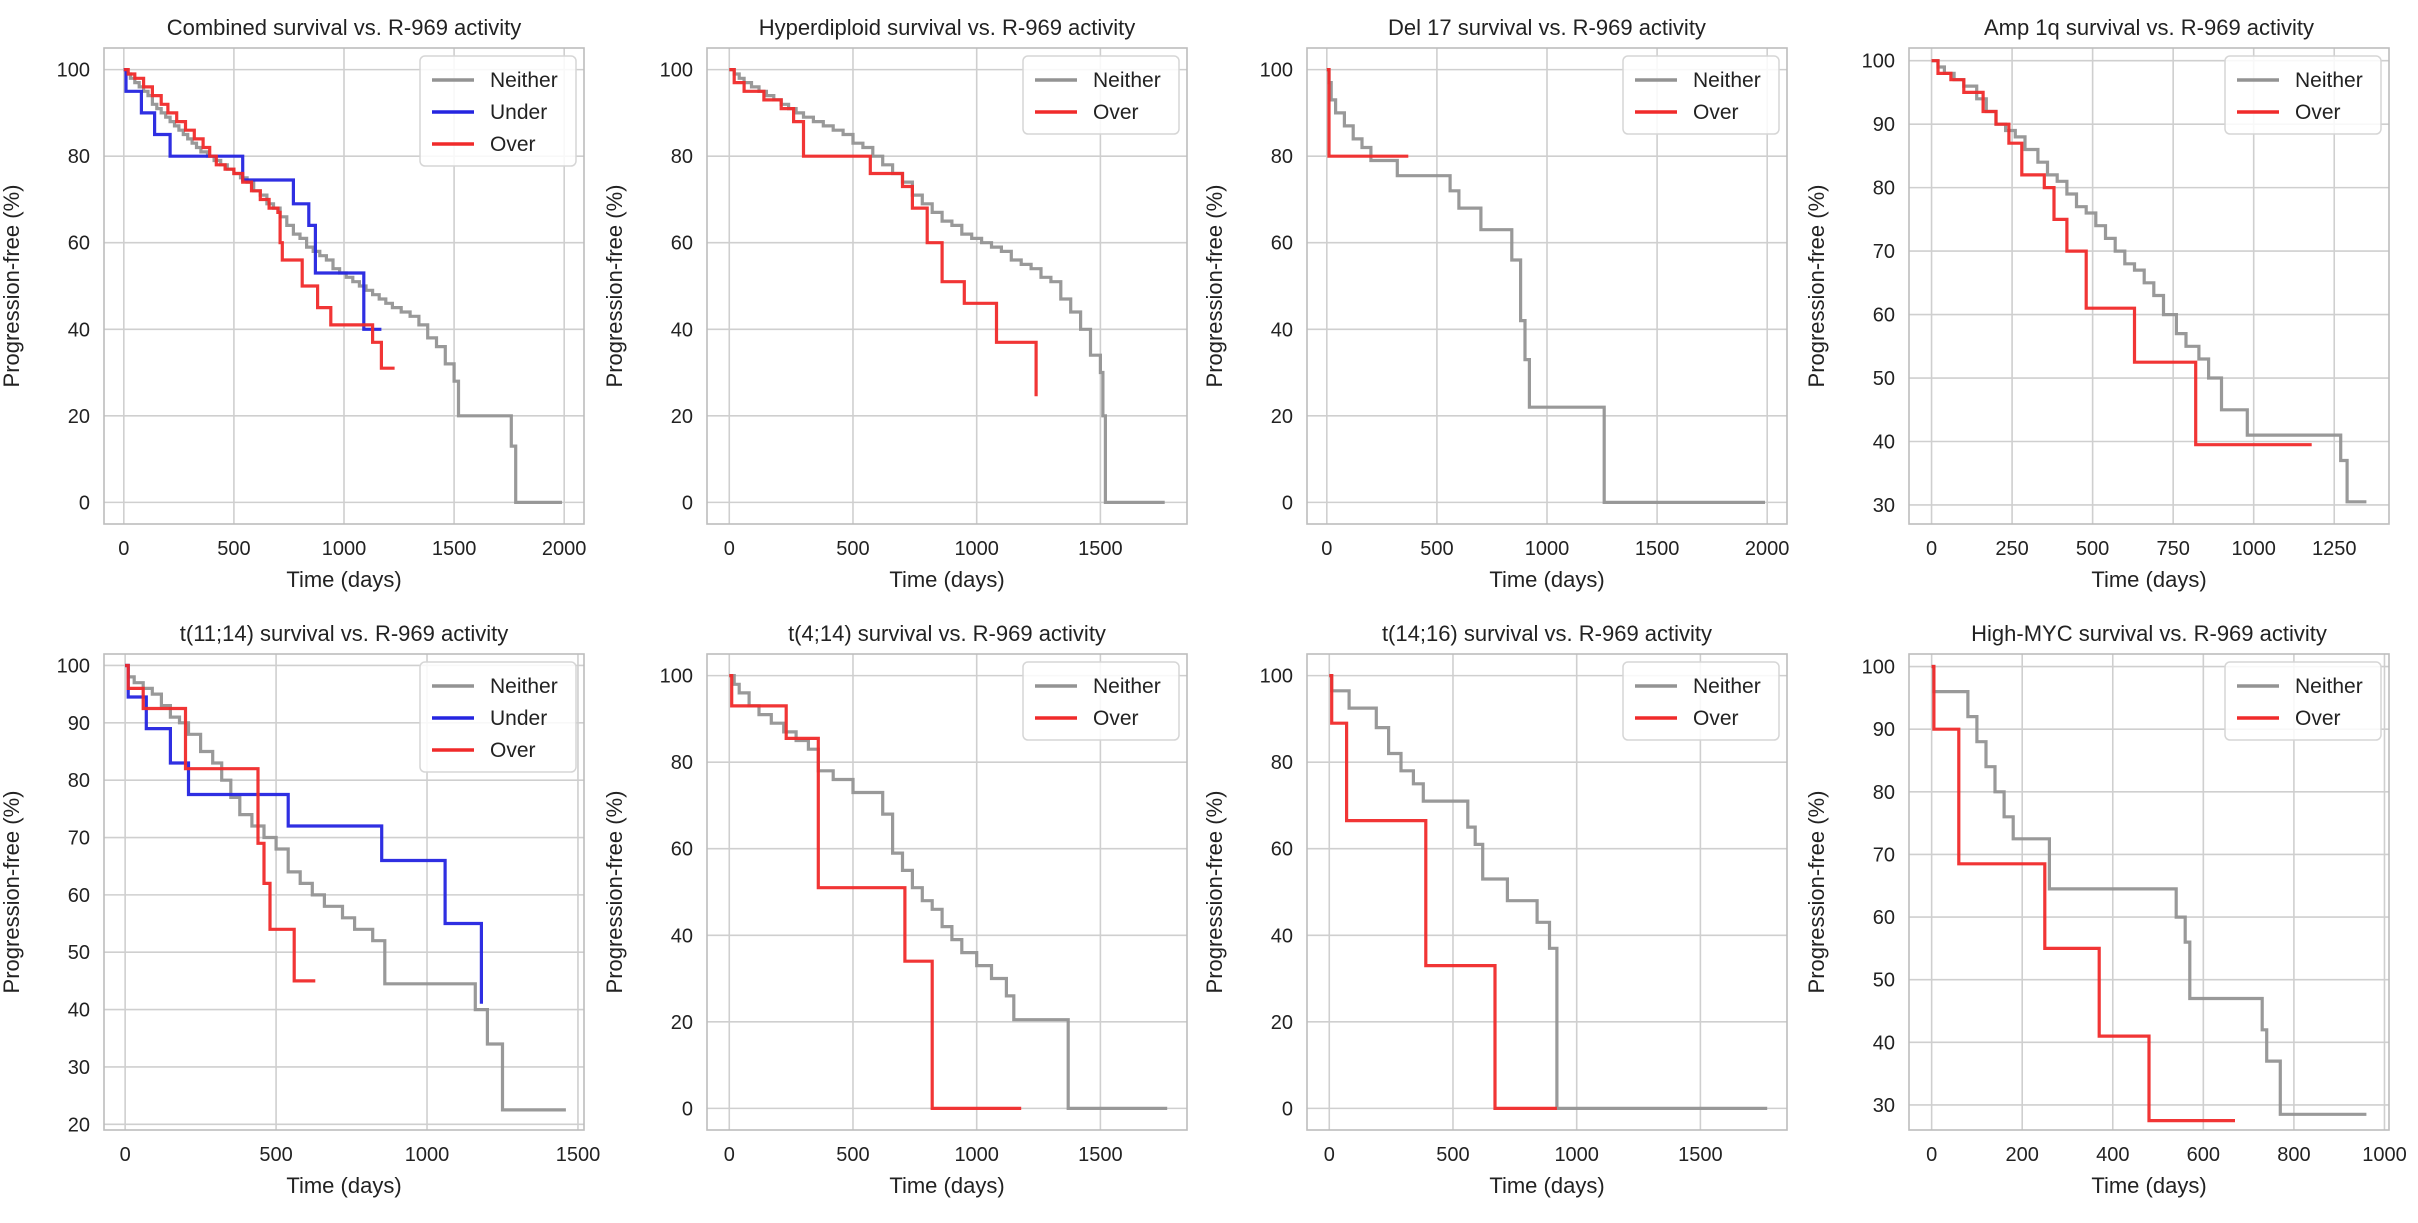  What do you see at coordinates (1884, 730) in the screenshot?
I see `y-tick-label: 90` at bounding box center [1884, 730].